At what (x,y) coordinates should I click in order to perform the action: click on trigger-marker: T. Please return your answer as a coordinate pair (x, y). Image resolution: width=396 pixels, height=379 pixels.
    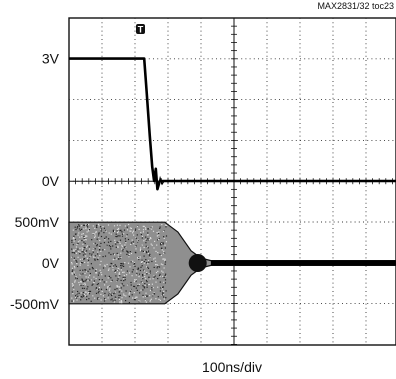
    Looking at the image, I should click on (140, 29).